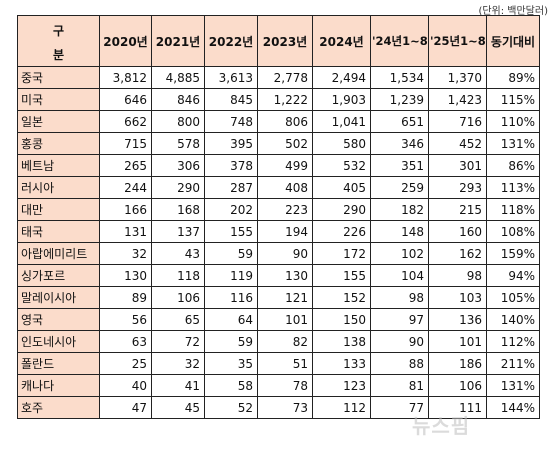  What do you see at coordinates (513, 341) in the screenshot?
I see `table-cell: 112%` at bounding box center [513, 341].